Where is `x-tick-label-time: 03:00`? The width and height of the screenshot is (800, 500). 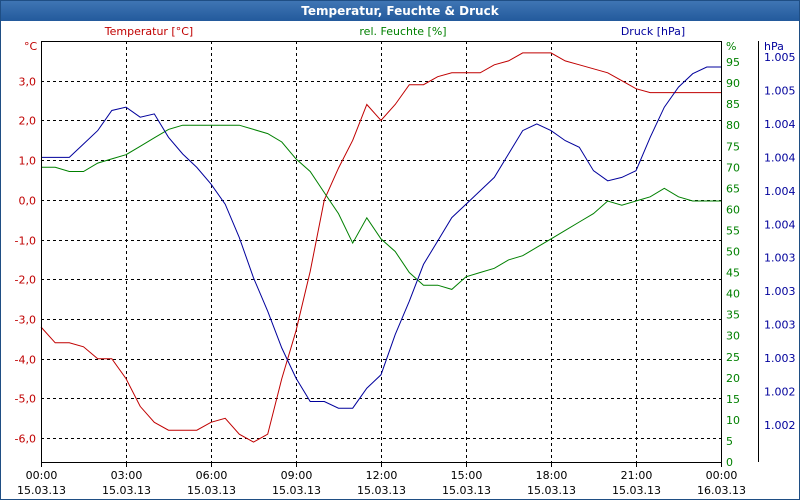 x-tick-label-time: 03:00 is located at coordinates (127, 475).